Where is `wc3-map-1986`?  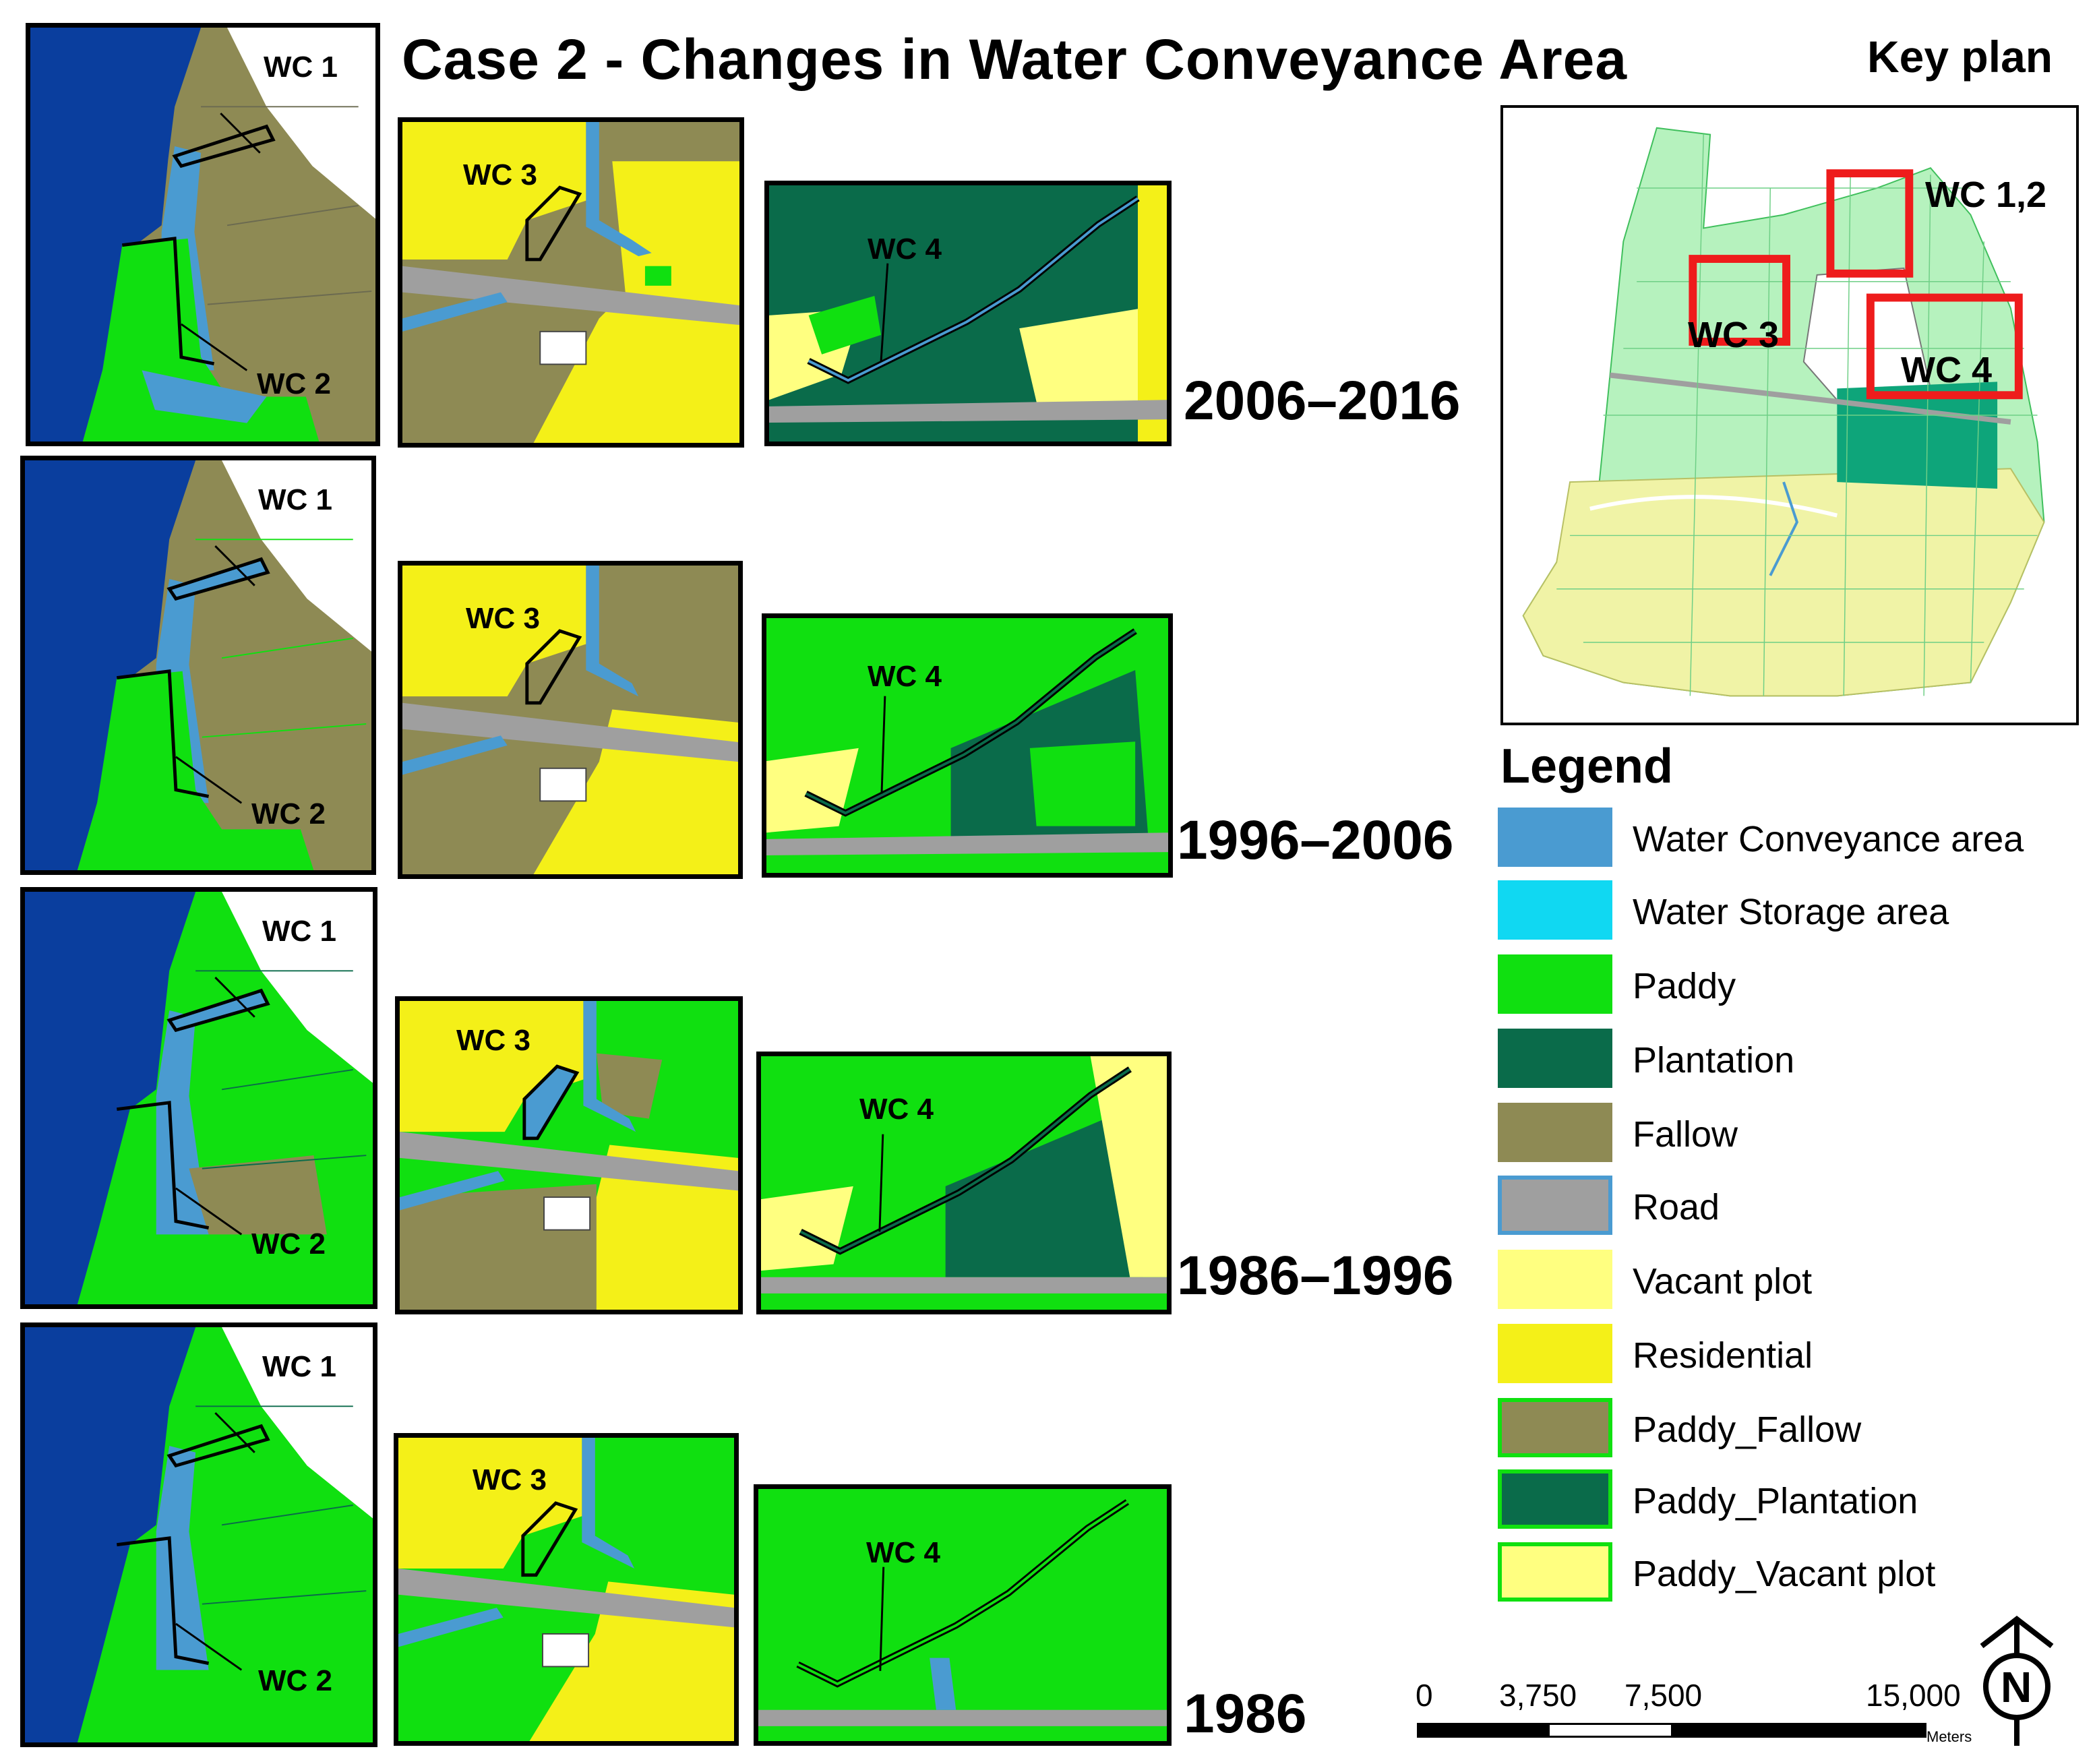 wc3-map-1986 is located at coordinates (566, 1589).